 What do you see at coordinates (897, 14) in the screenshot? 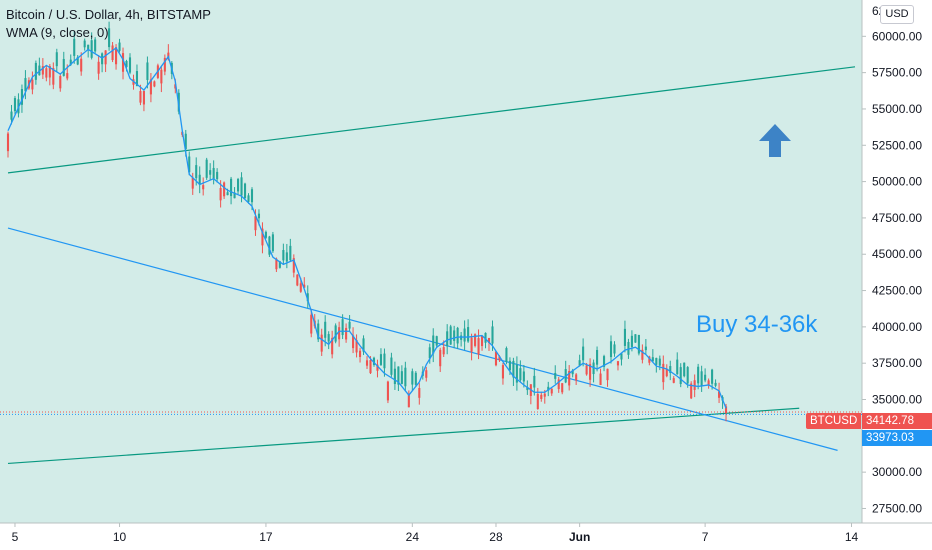
I see `currency-button: USD` at bounding box center [897, 14].